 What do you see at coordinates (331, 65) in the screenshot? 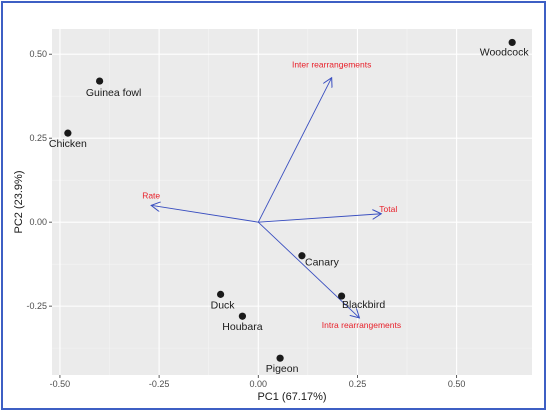
I see `vector-label: Inter rearrangements` at bounding box center [331, 65].